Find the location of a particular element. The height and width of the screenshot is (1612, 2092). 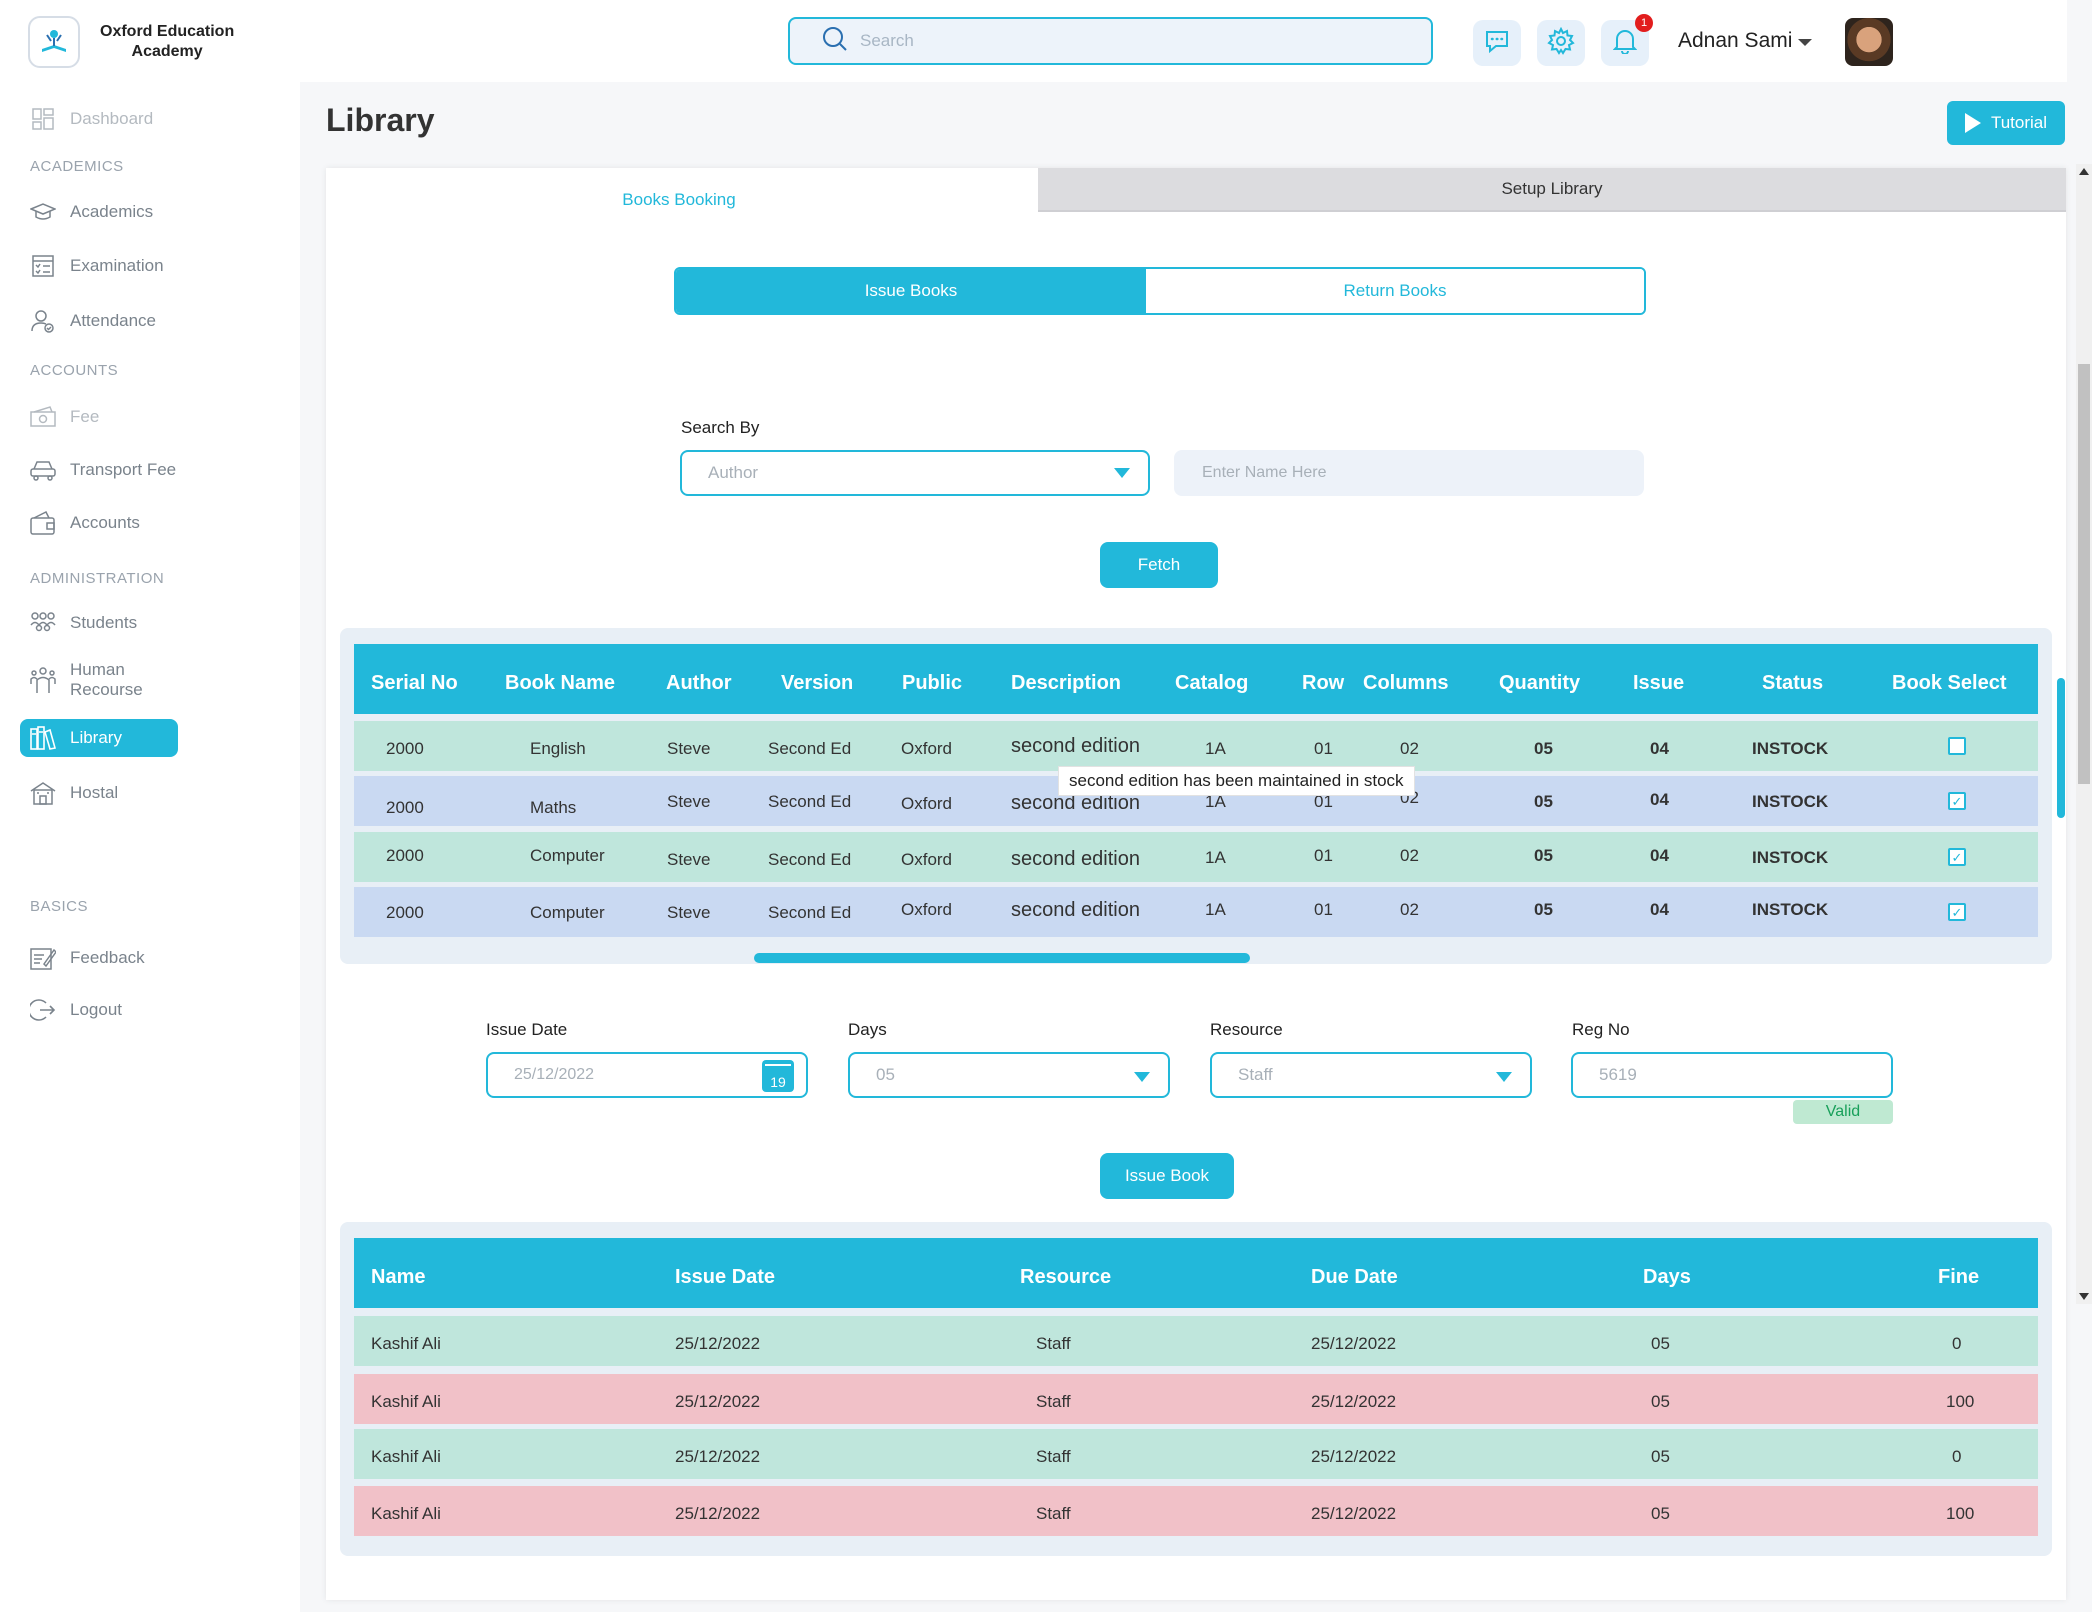

col-description: Description is located at coordinates (1066, 683).